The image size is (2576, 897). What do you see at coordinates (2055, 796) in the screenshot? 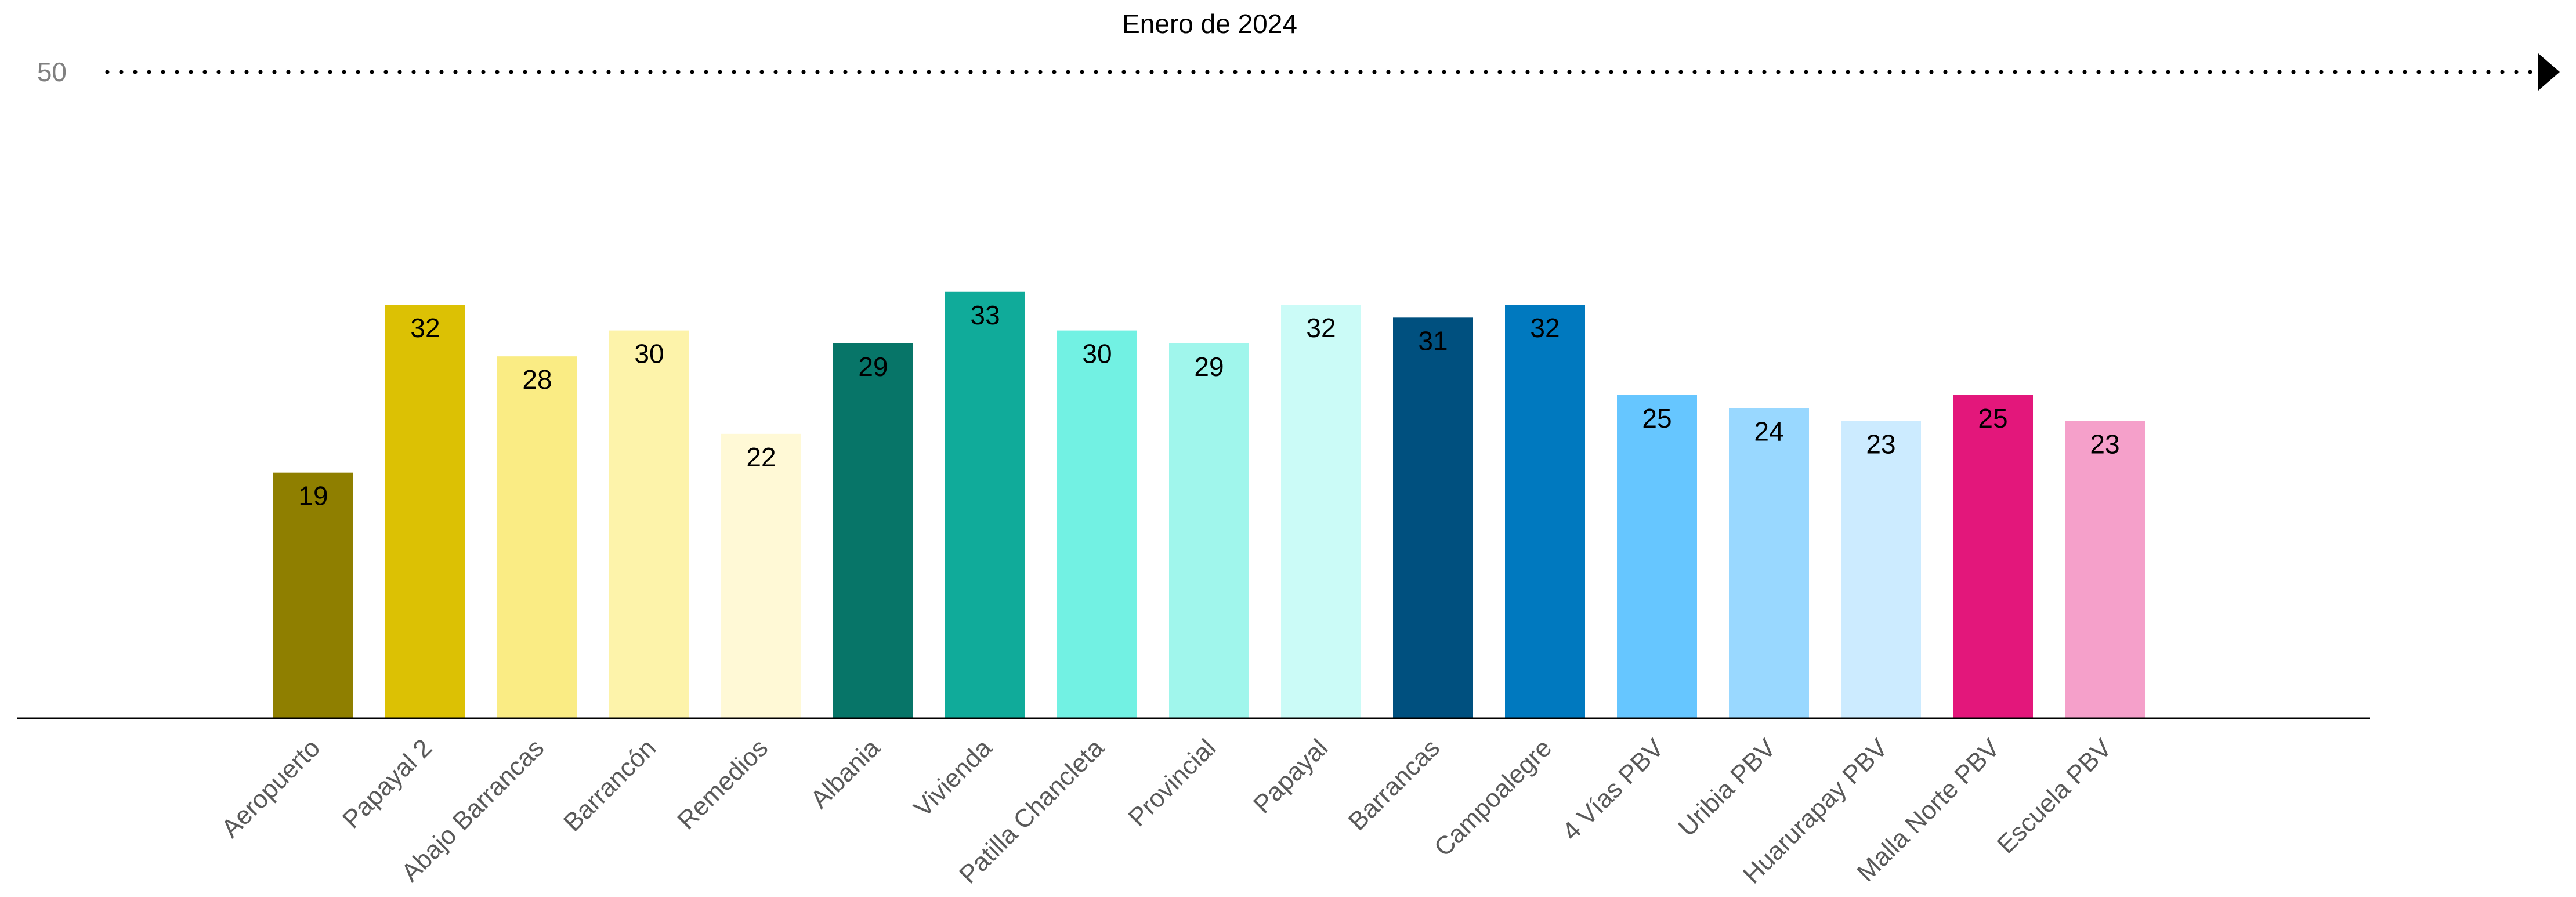
I see `category-label: Escuela PBV` at bounding box center [2055, 796].